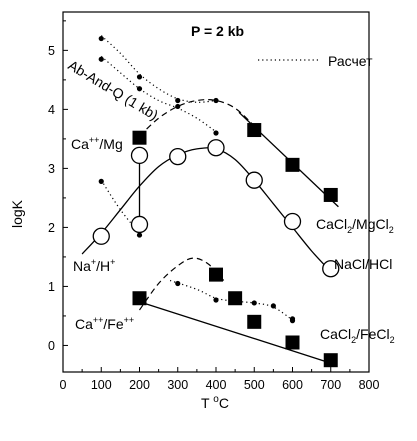 The image size is (417, 441). Describe the element at coordinates (391, 230) in the screenshot. I see `cacl2-mgcl2-s2: 2` at that location.